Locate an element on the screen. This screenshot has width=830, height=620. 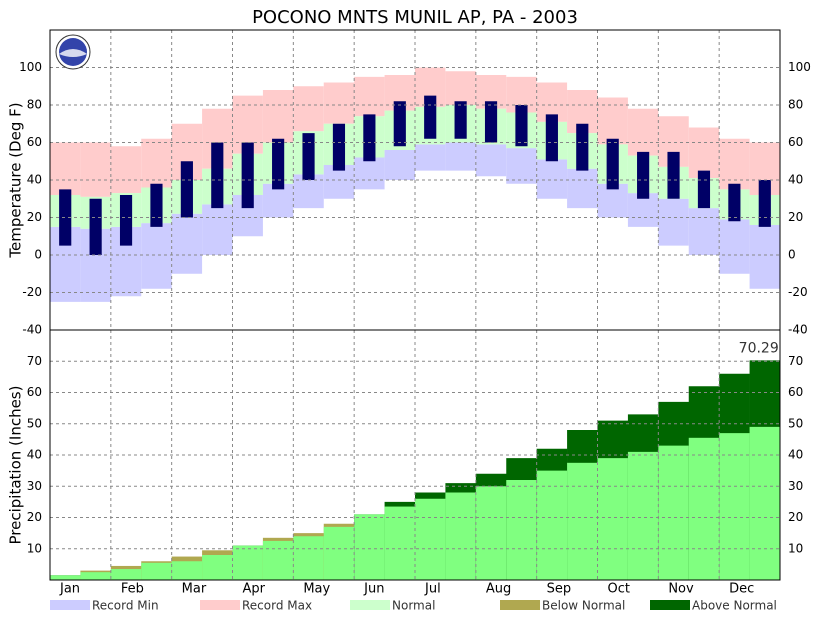
y-tick-label: 50 is located at coordinates (34, 423).